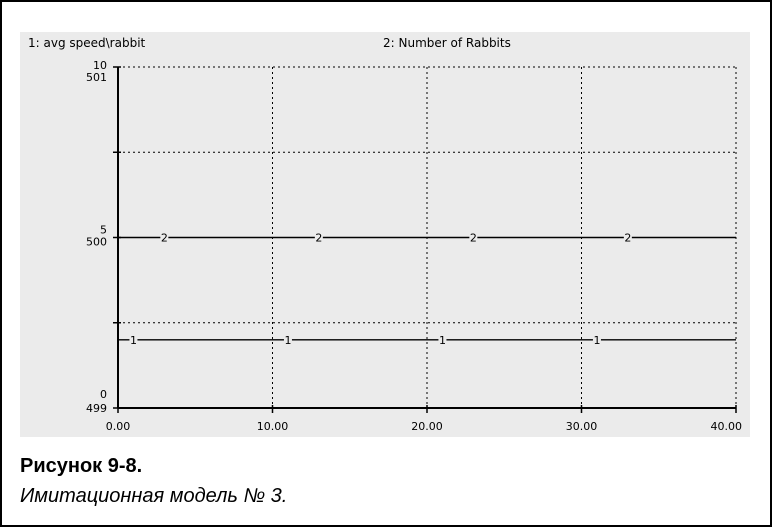 The image size is (772, 527). Describe the element at coordinates (582, 426) in the screenshot. I see `x-tick-label: 30.00` at that location.